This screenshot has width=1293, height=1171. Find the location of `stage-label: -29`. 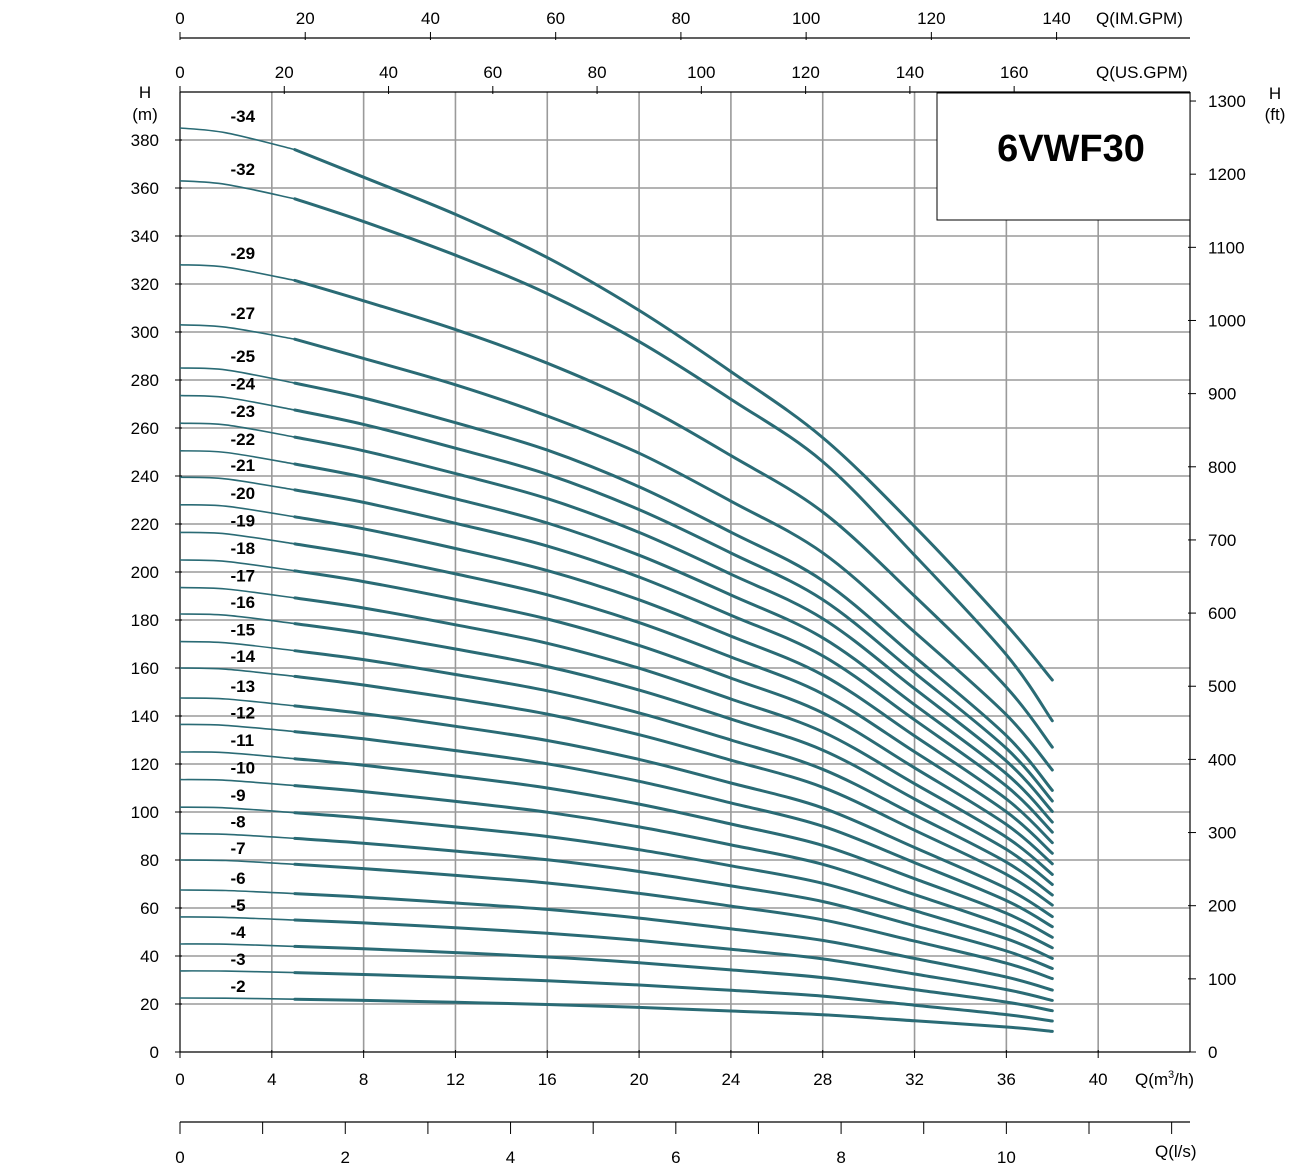

stage-label: -29 is located at coordinates (243, 253).